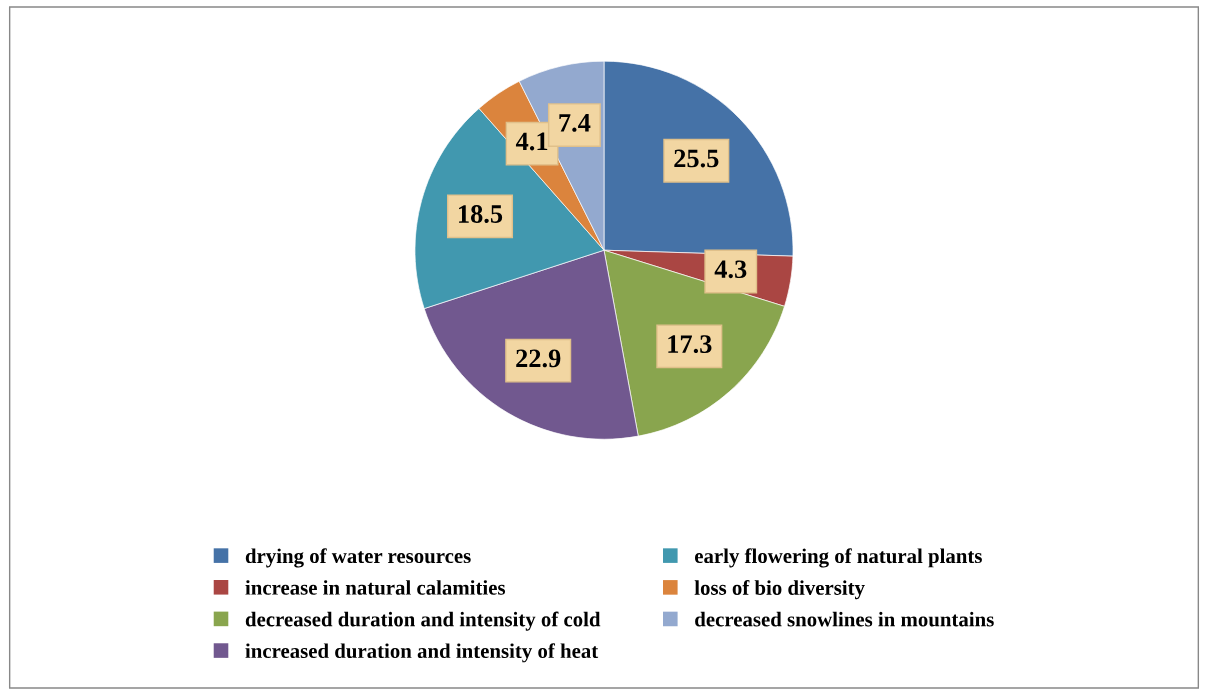  What do you see at coordinates (375, 587) in the screenshot?
I see `legend-label: increase in natural calamities` at bounding box center [375, 587].